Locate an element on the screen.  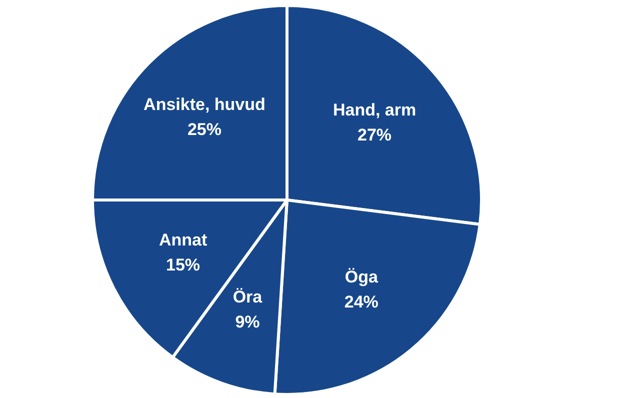
slice-label: Öga is located at coordinates (361, 277).